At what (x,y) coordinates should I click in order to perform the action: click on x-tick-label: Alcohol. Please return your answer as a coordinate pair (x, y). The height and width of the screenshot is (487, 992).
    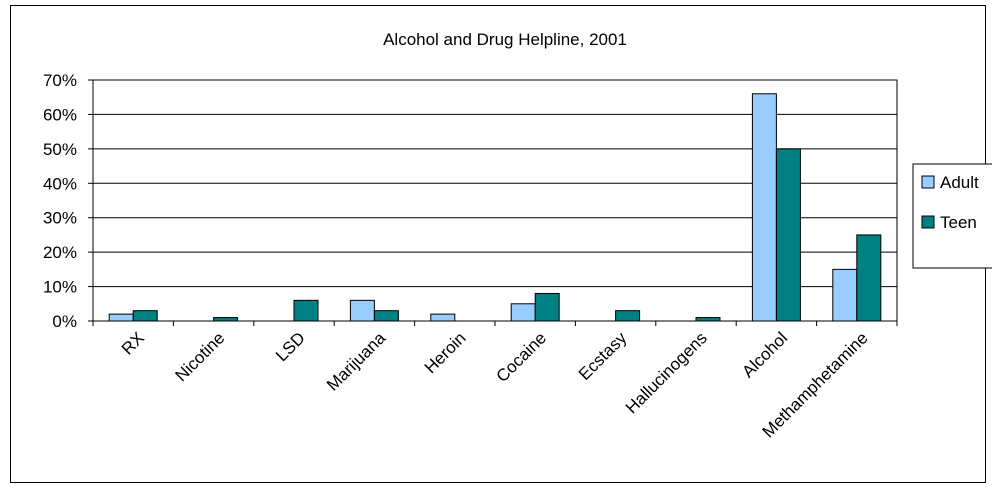
    Looking at the image, I should click on (764, 354).